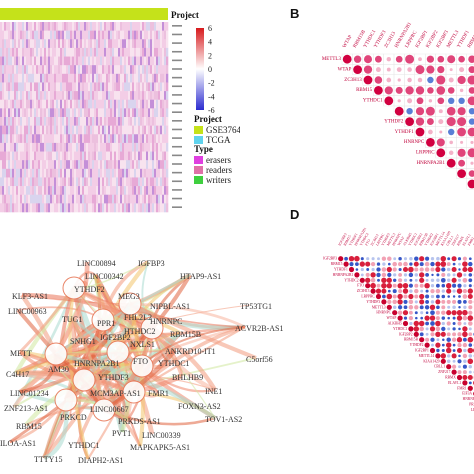 The height and width of the screenshot is (474, 474). Describe the element at coordinates (198, 160) in the screenshot. I see `legend-swatch` at that location.